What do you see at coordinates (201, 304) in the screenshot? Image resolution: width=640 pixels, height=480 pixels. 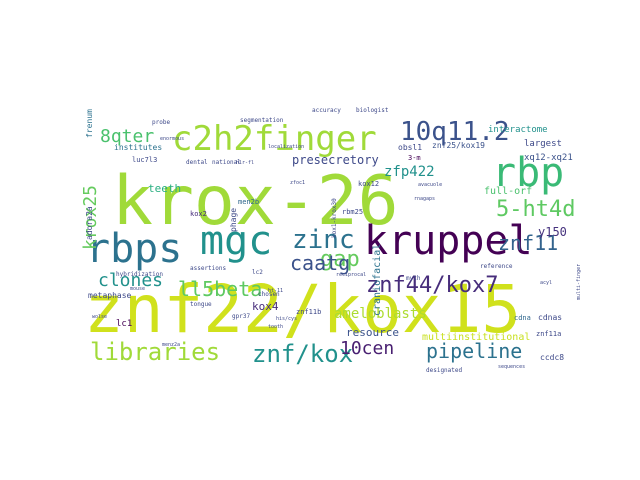 I see `word-57: tongue` at bounding box center [201, 304].